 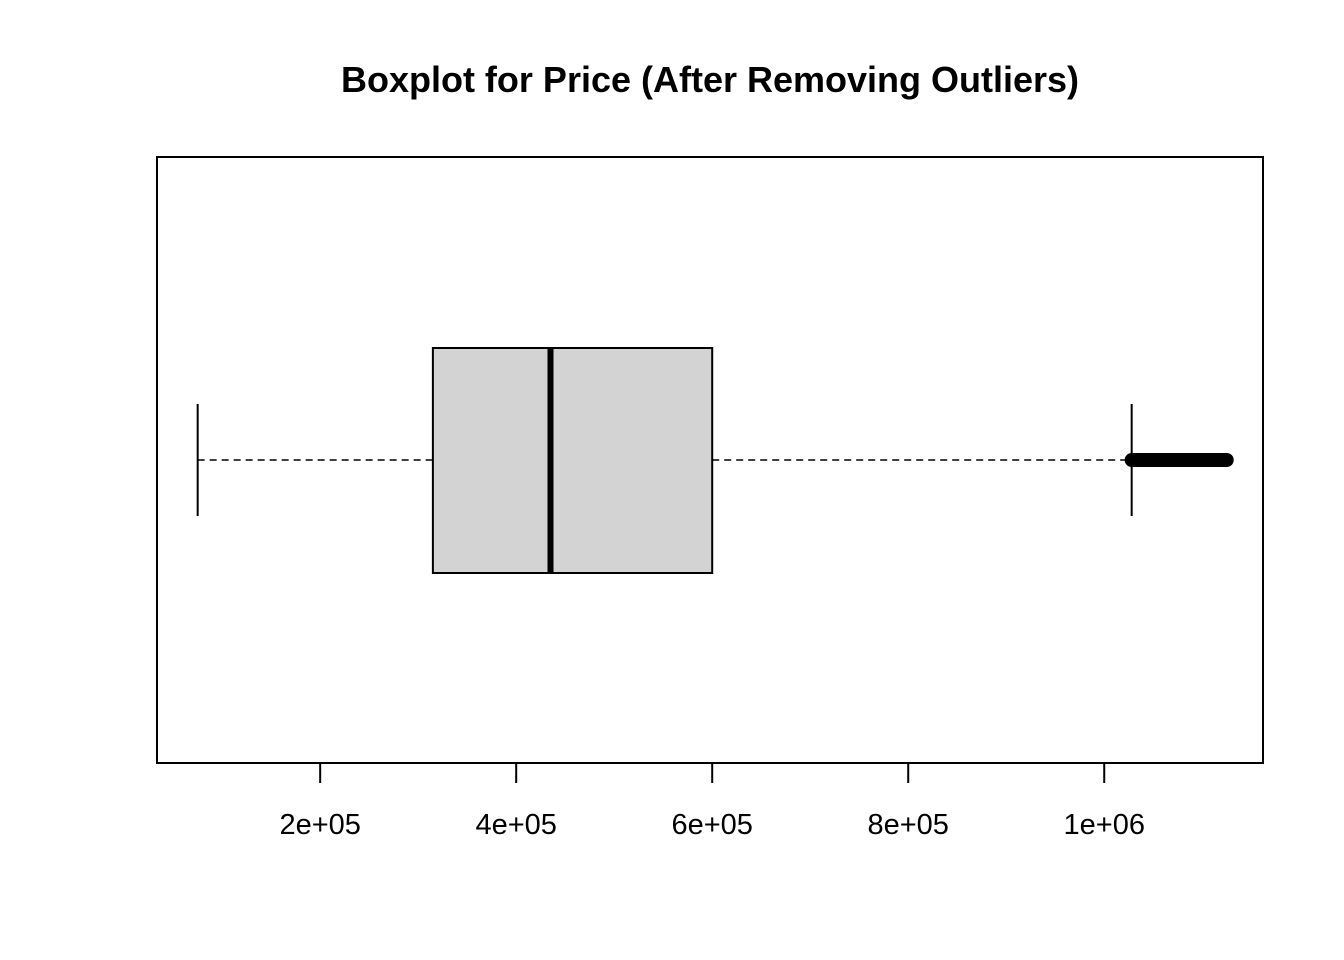 What do you see at coordinates (711, 825) in the screenshot?
I see `x-tick-label: 6e+05` at bounding box center [711, 825].